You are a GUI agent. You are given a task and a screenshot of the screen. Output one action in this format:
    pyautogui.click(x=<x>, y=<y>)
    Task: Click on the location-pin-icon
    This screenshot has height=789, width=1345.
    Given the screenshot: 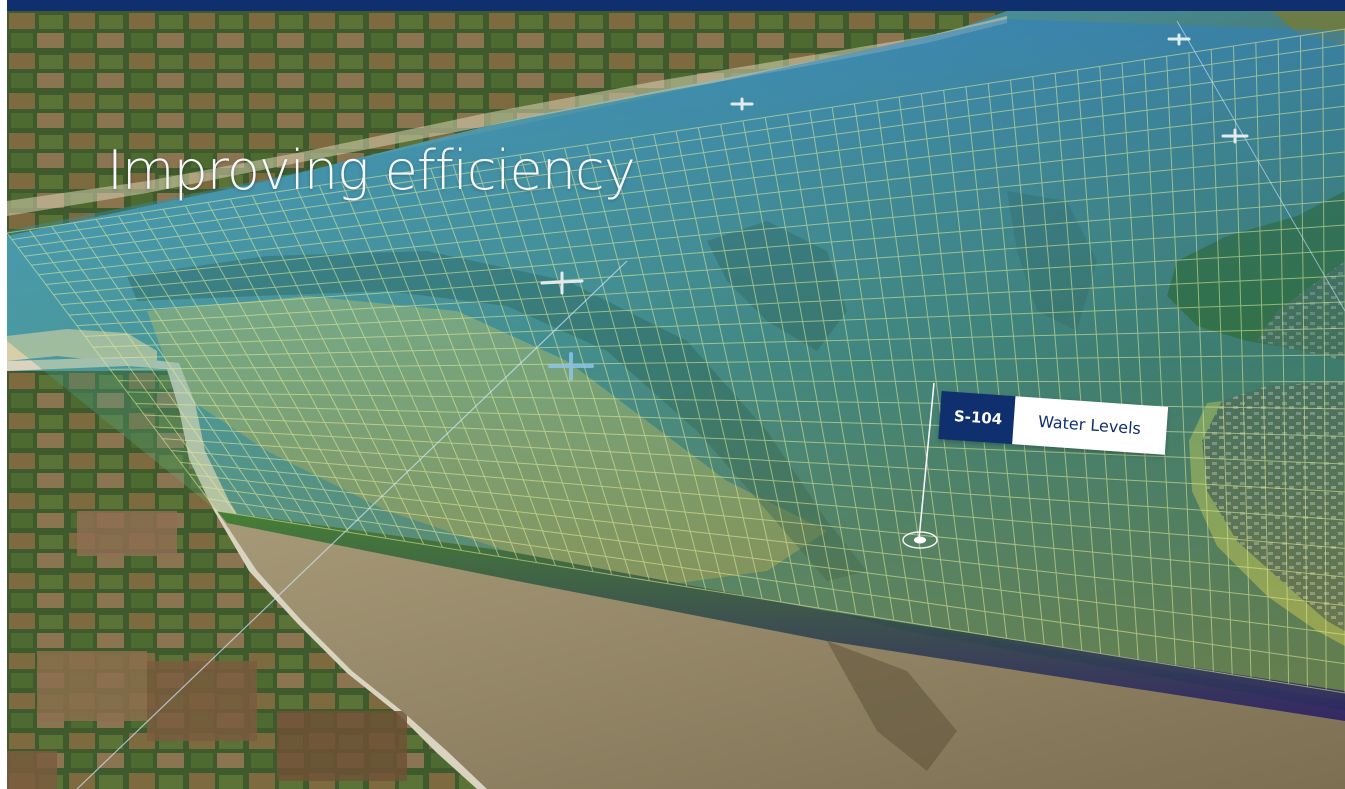 What is the action you would take?
    pyautogui.click(x=920, y=540)
    